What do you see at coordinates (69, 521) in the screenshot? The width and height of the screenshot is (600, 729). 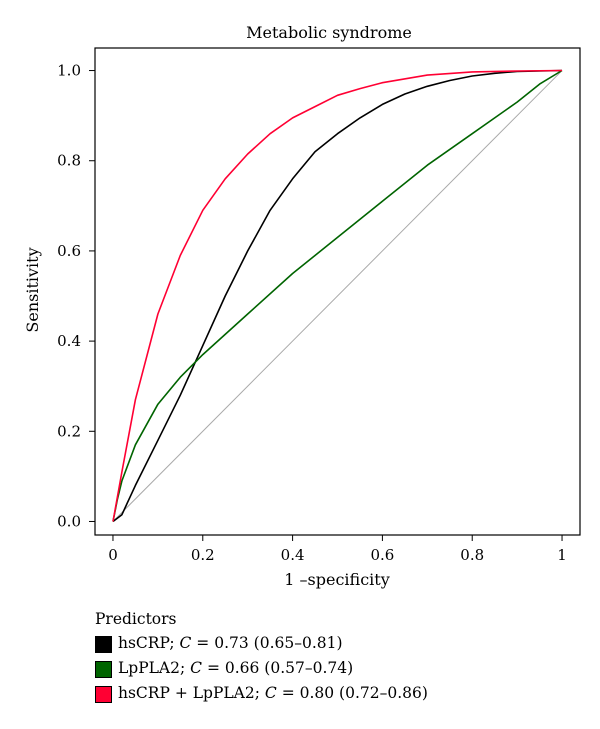 I see `y-tick-label: 0.0` at bounding box center [69, 521].